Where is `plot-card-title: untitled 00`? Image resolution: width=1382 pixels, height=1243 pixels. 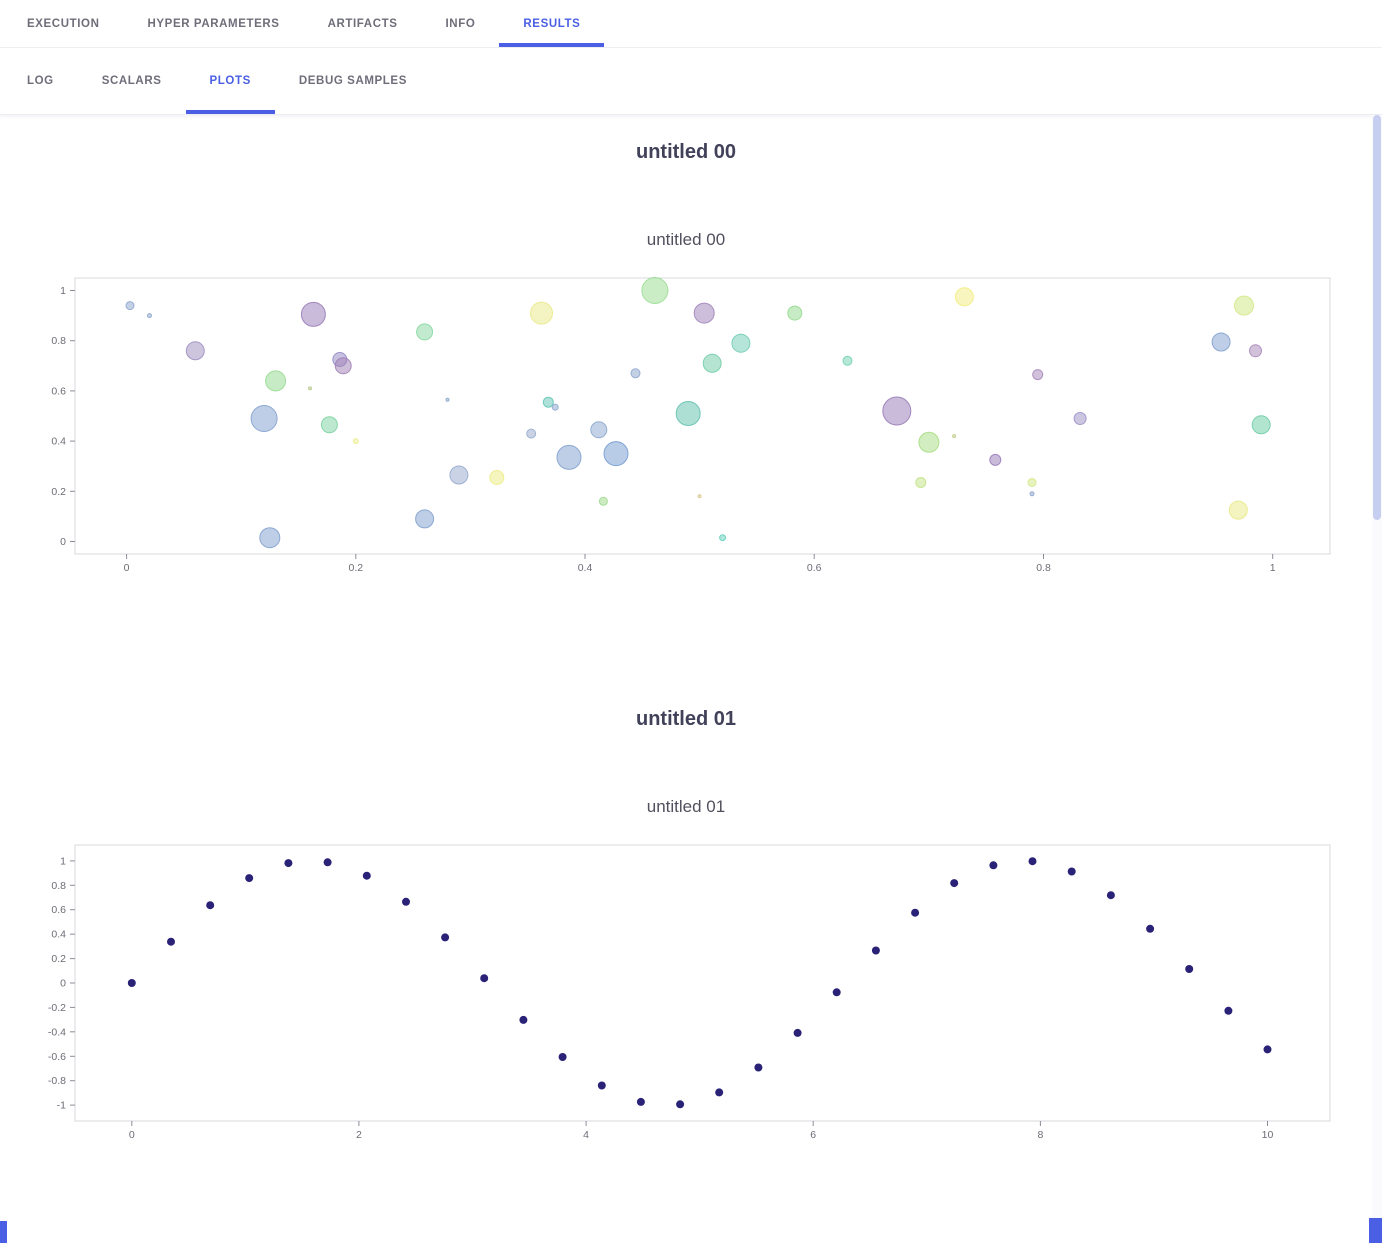
plot-card-title: untitled 00 is located at coordinates (685, 152).